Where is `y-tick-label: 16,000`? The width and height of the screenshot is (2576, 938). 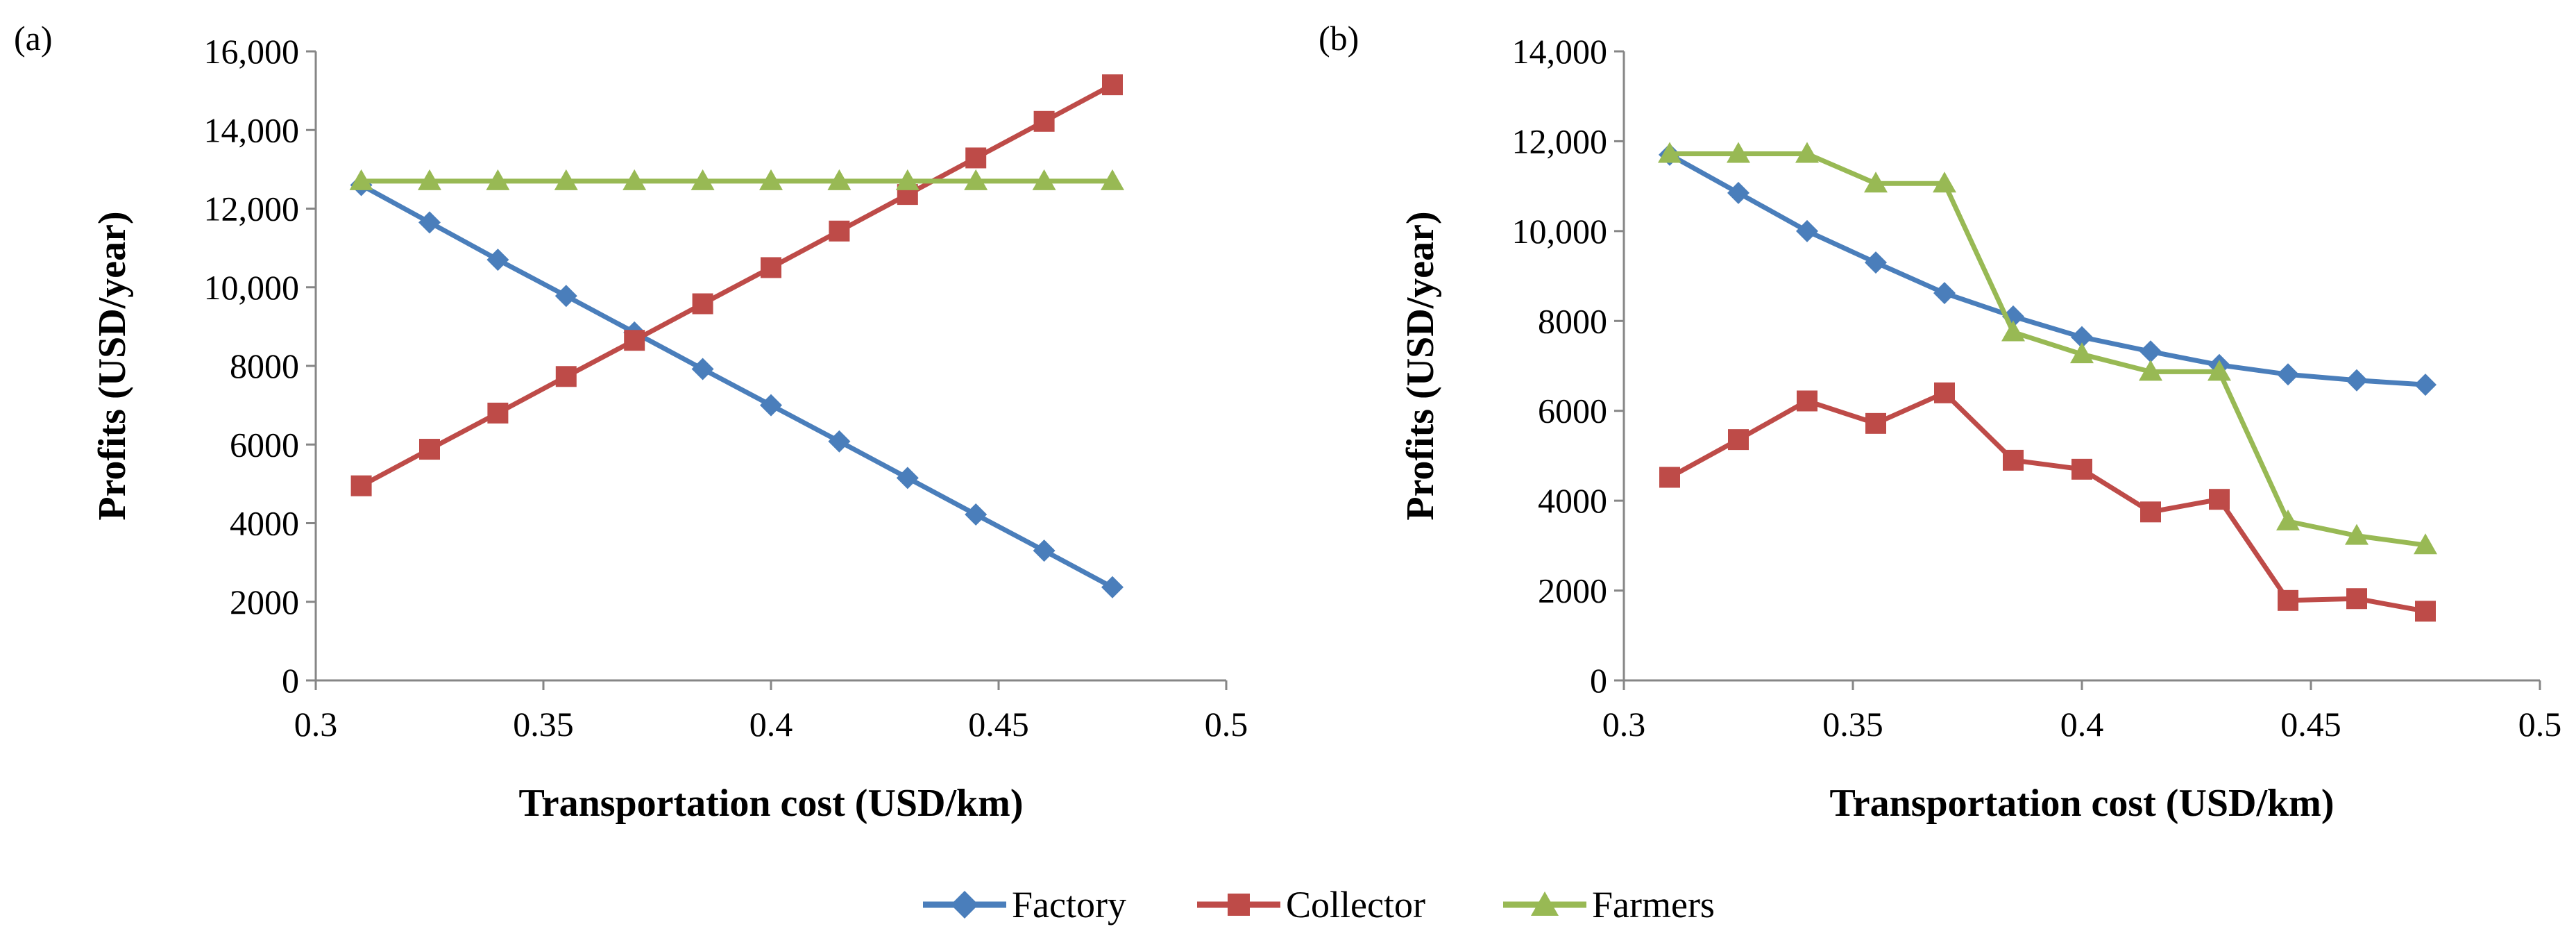 y-tick-label: 16,000 is located at coordinates (252, 52).